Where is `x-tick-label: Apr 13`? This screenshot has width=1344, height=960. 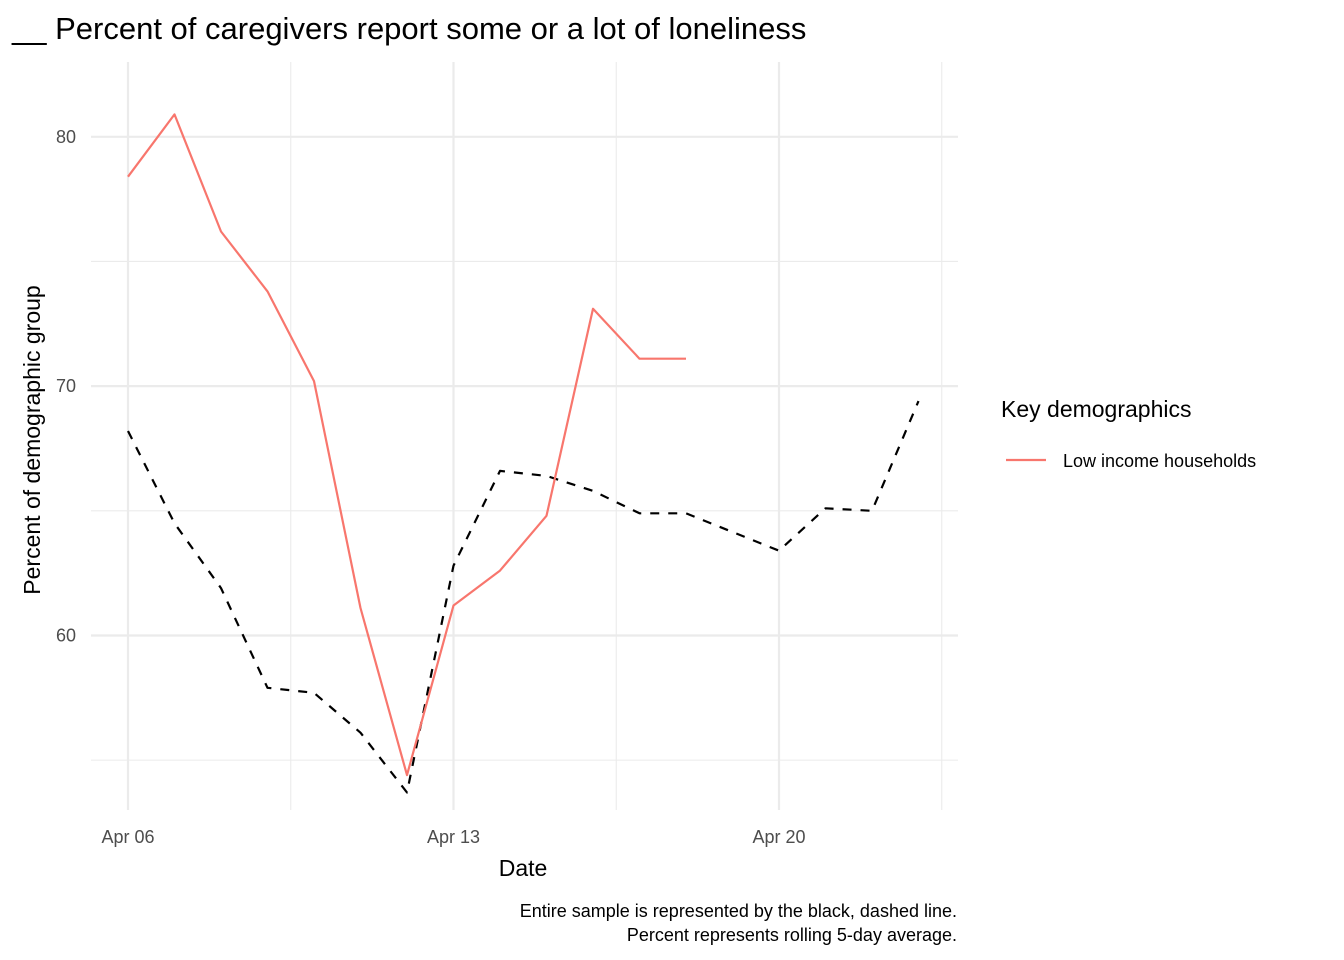
x-tick-label: Apr 13 is located at coordinates (453, 837).